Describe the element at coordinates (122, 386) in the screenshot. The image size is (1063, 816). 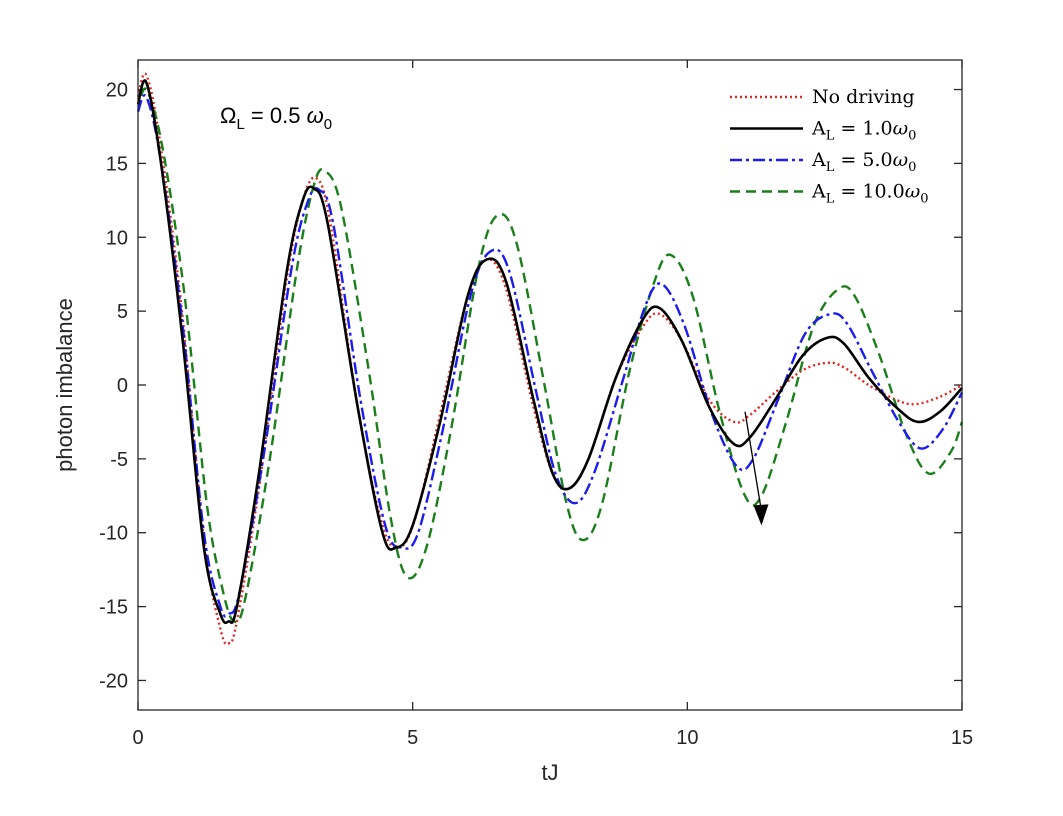
I see `y-tick-label: 0` at that location.